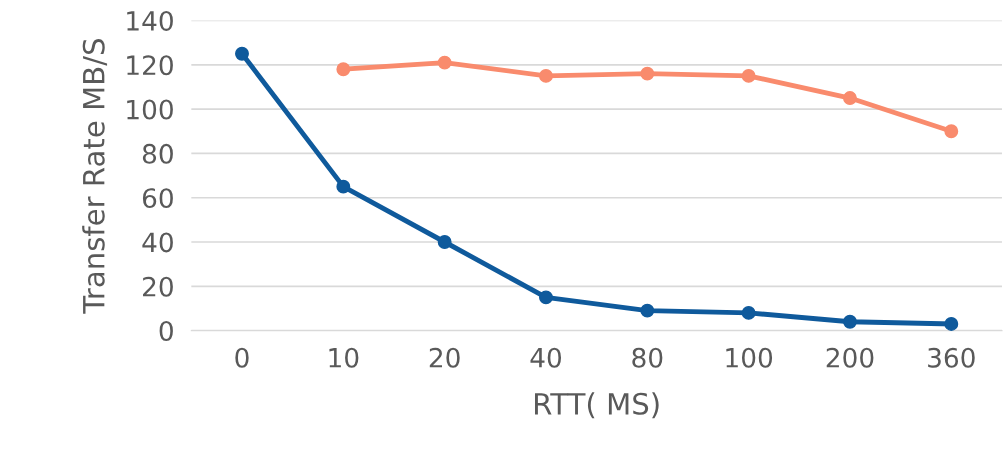 The width and height of the screenshot is (1007, 456). I want to click on x-tick-label: 40, so click(546, 357).